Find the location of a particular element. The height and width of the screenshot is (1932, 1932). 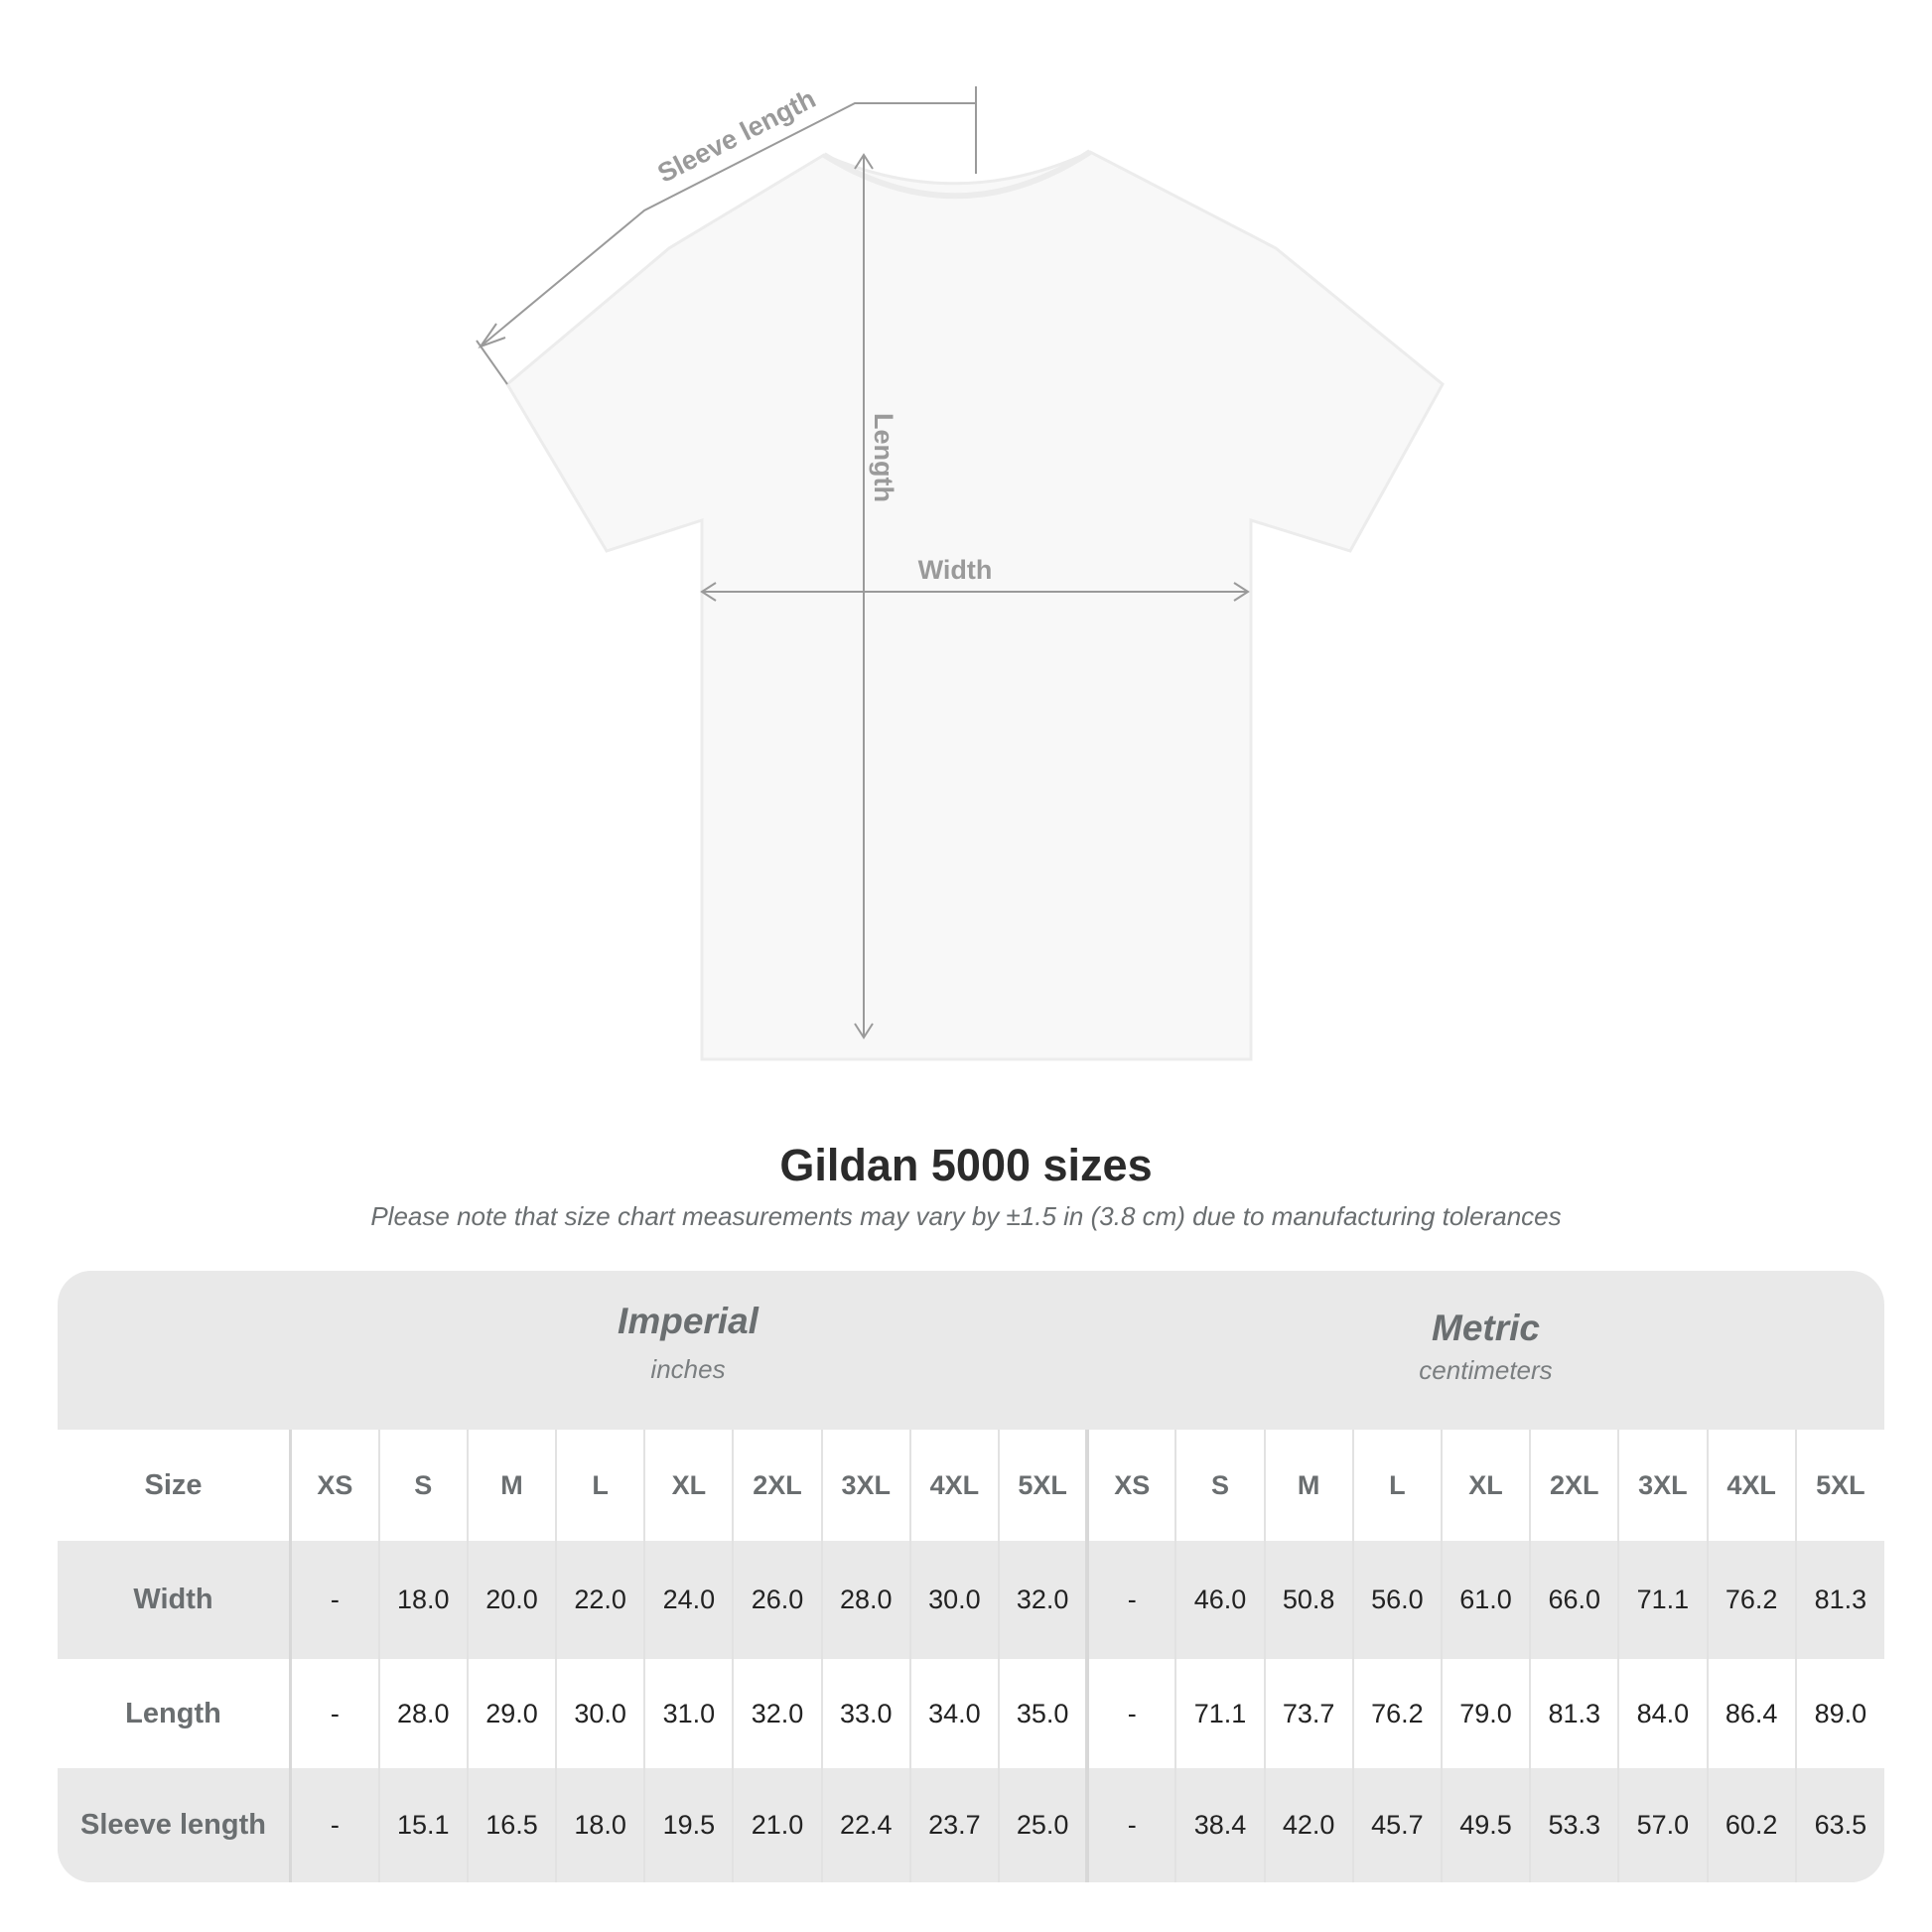

metric-cell: 4XL is located at coordinates (1751, 1486).